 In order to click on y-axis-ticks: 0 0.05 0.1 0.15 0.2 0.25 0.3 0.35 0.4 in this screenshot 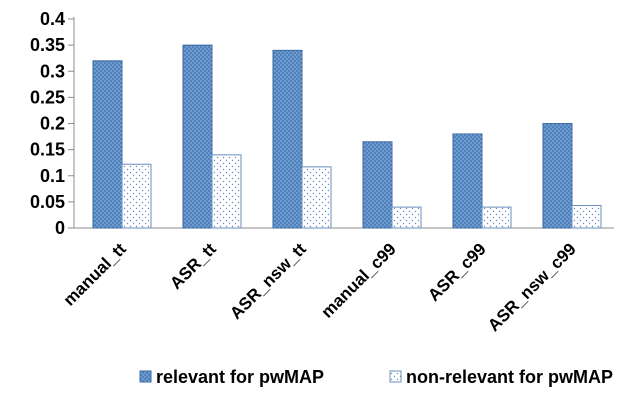, I will do `click(52, 123)`.